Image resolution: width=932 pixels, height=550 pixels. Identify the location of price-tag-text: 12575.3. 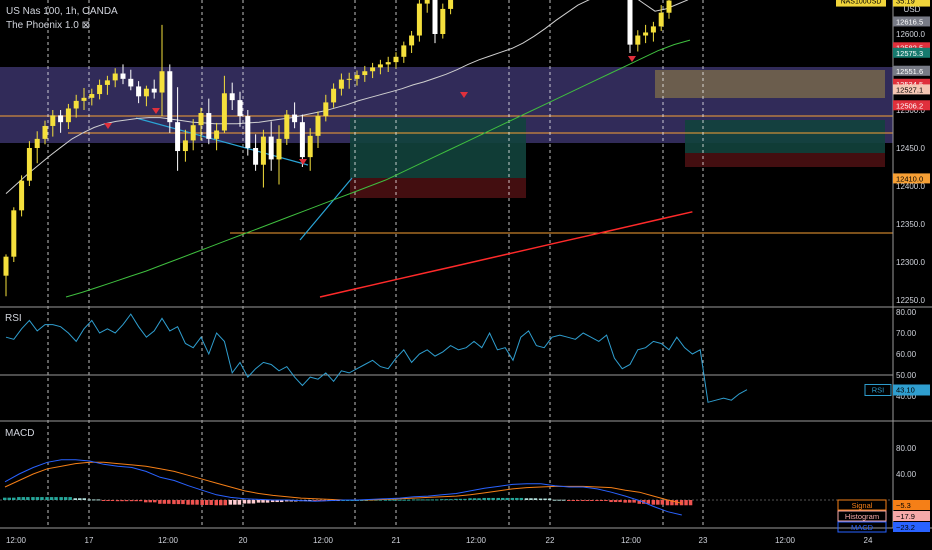
(909, 53).